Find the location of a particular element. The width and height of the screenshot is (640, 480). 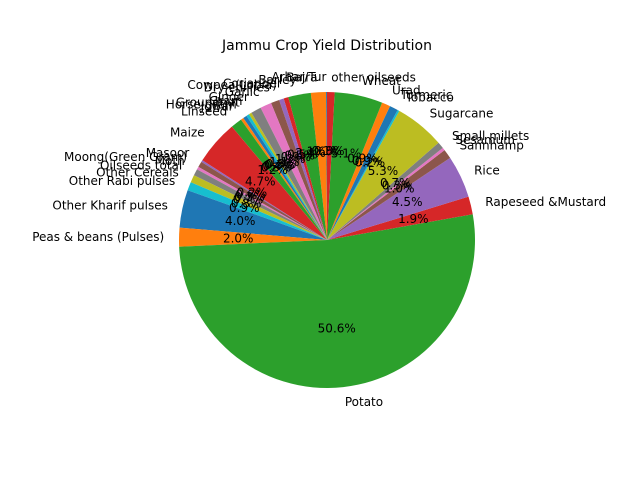

category-label-gram: Gram is located at coordinates (225, 101).